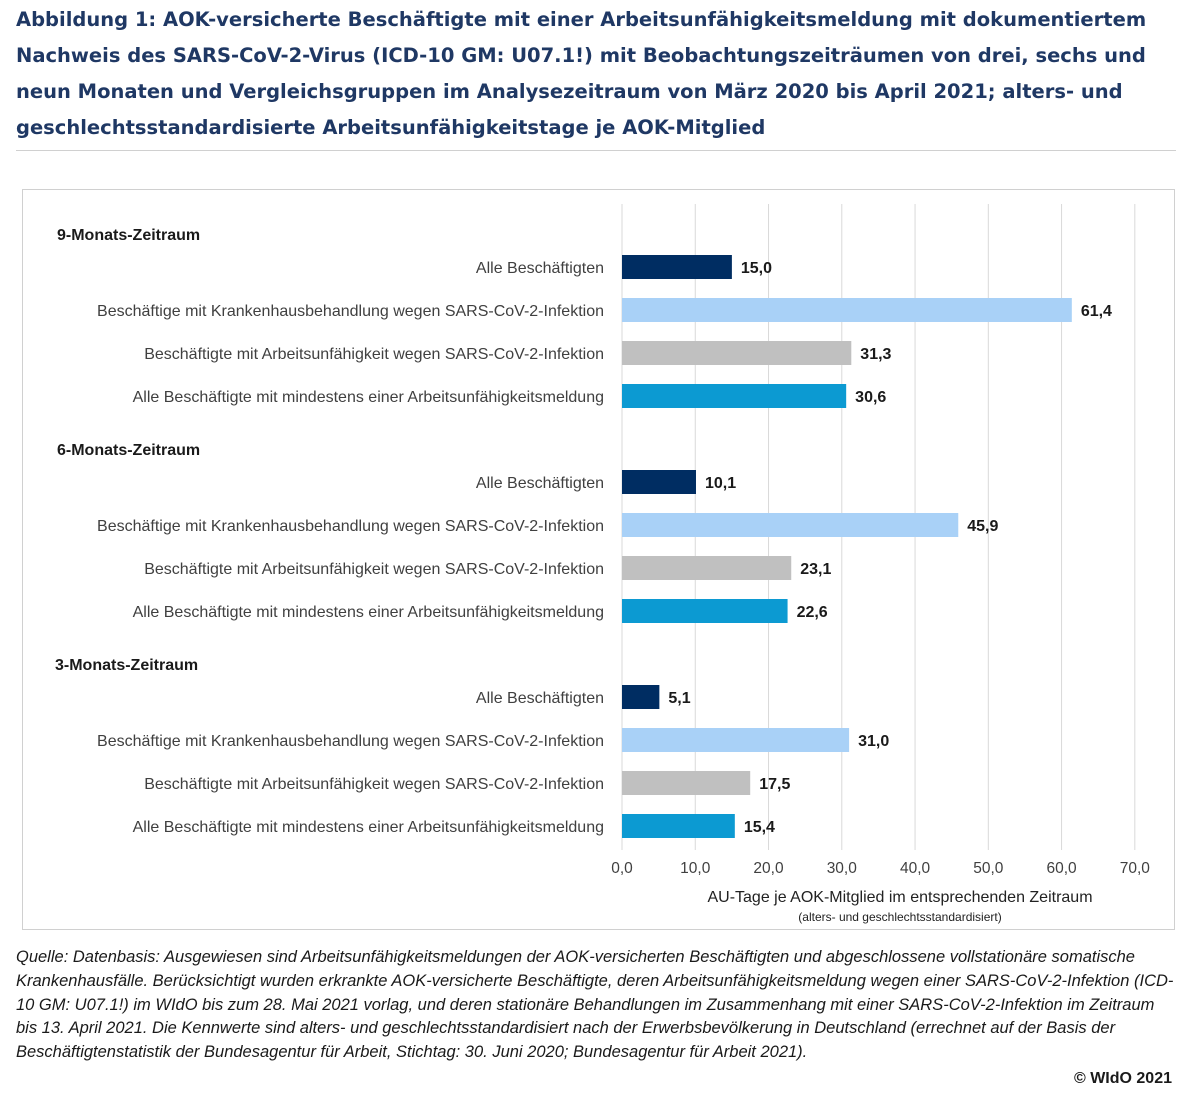 This screenshot has height=1102, width=1200. I want to click on data-label: 30,6, so click(870, 397).